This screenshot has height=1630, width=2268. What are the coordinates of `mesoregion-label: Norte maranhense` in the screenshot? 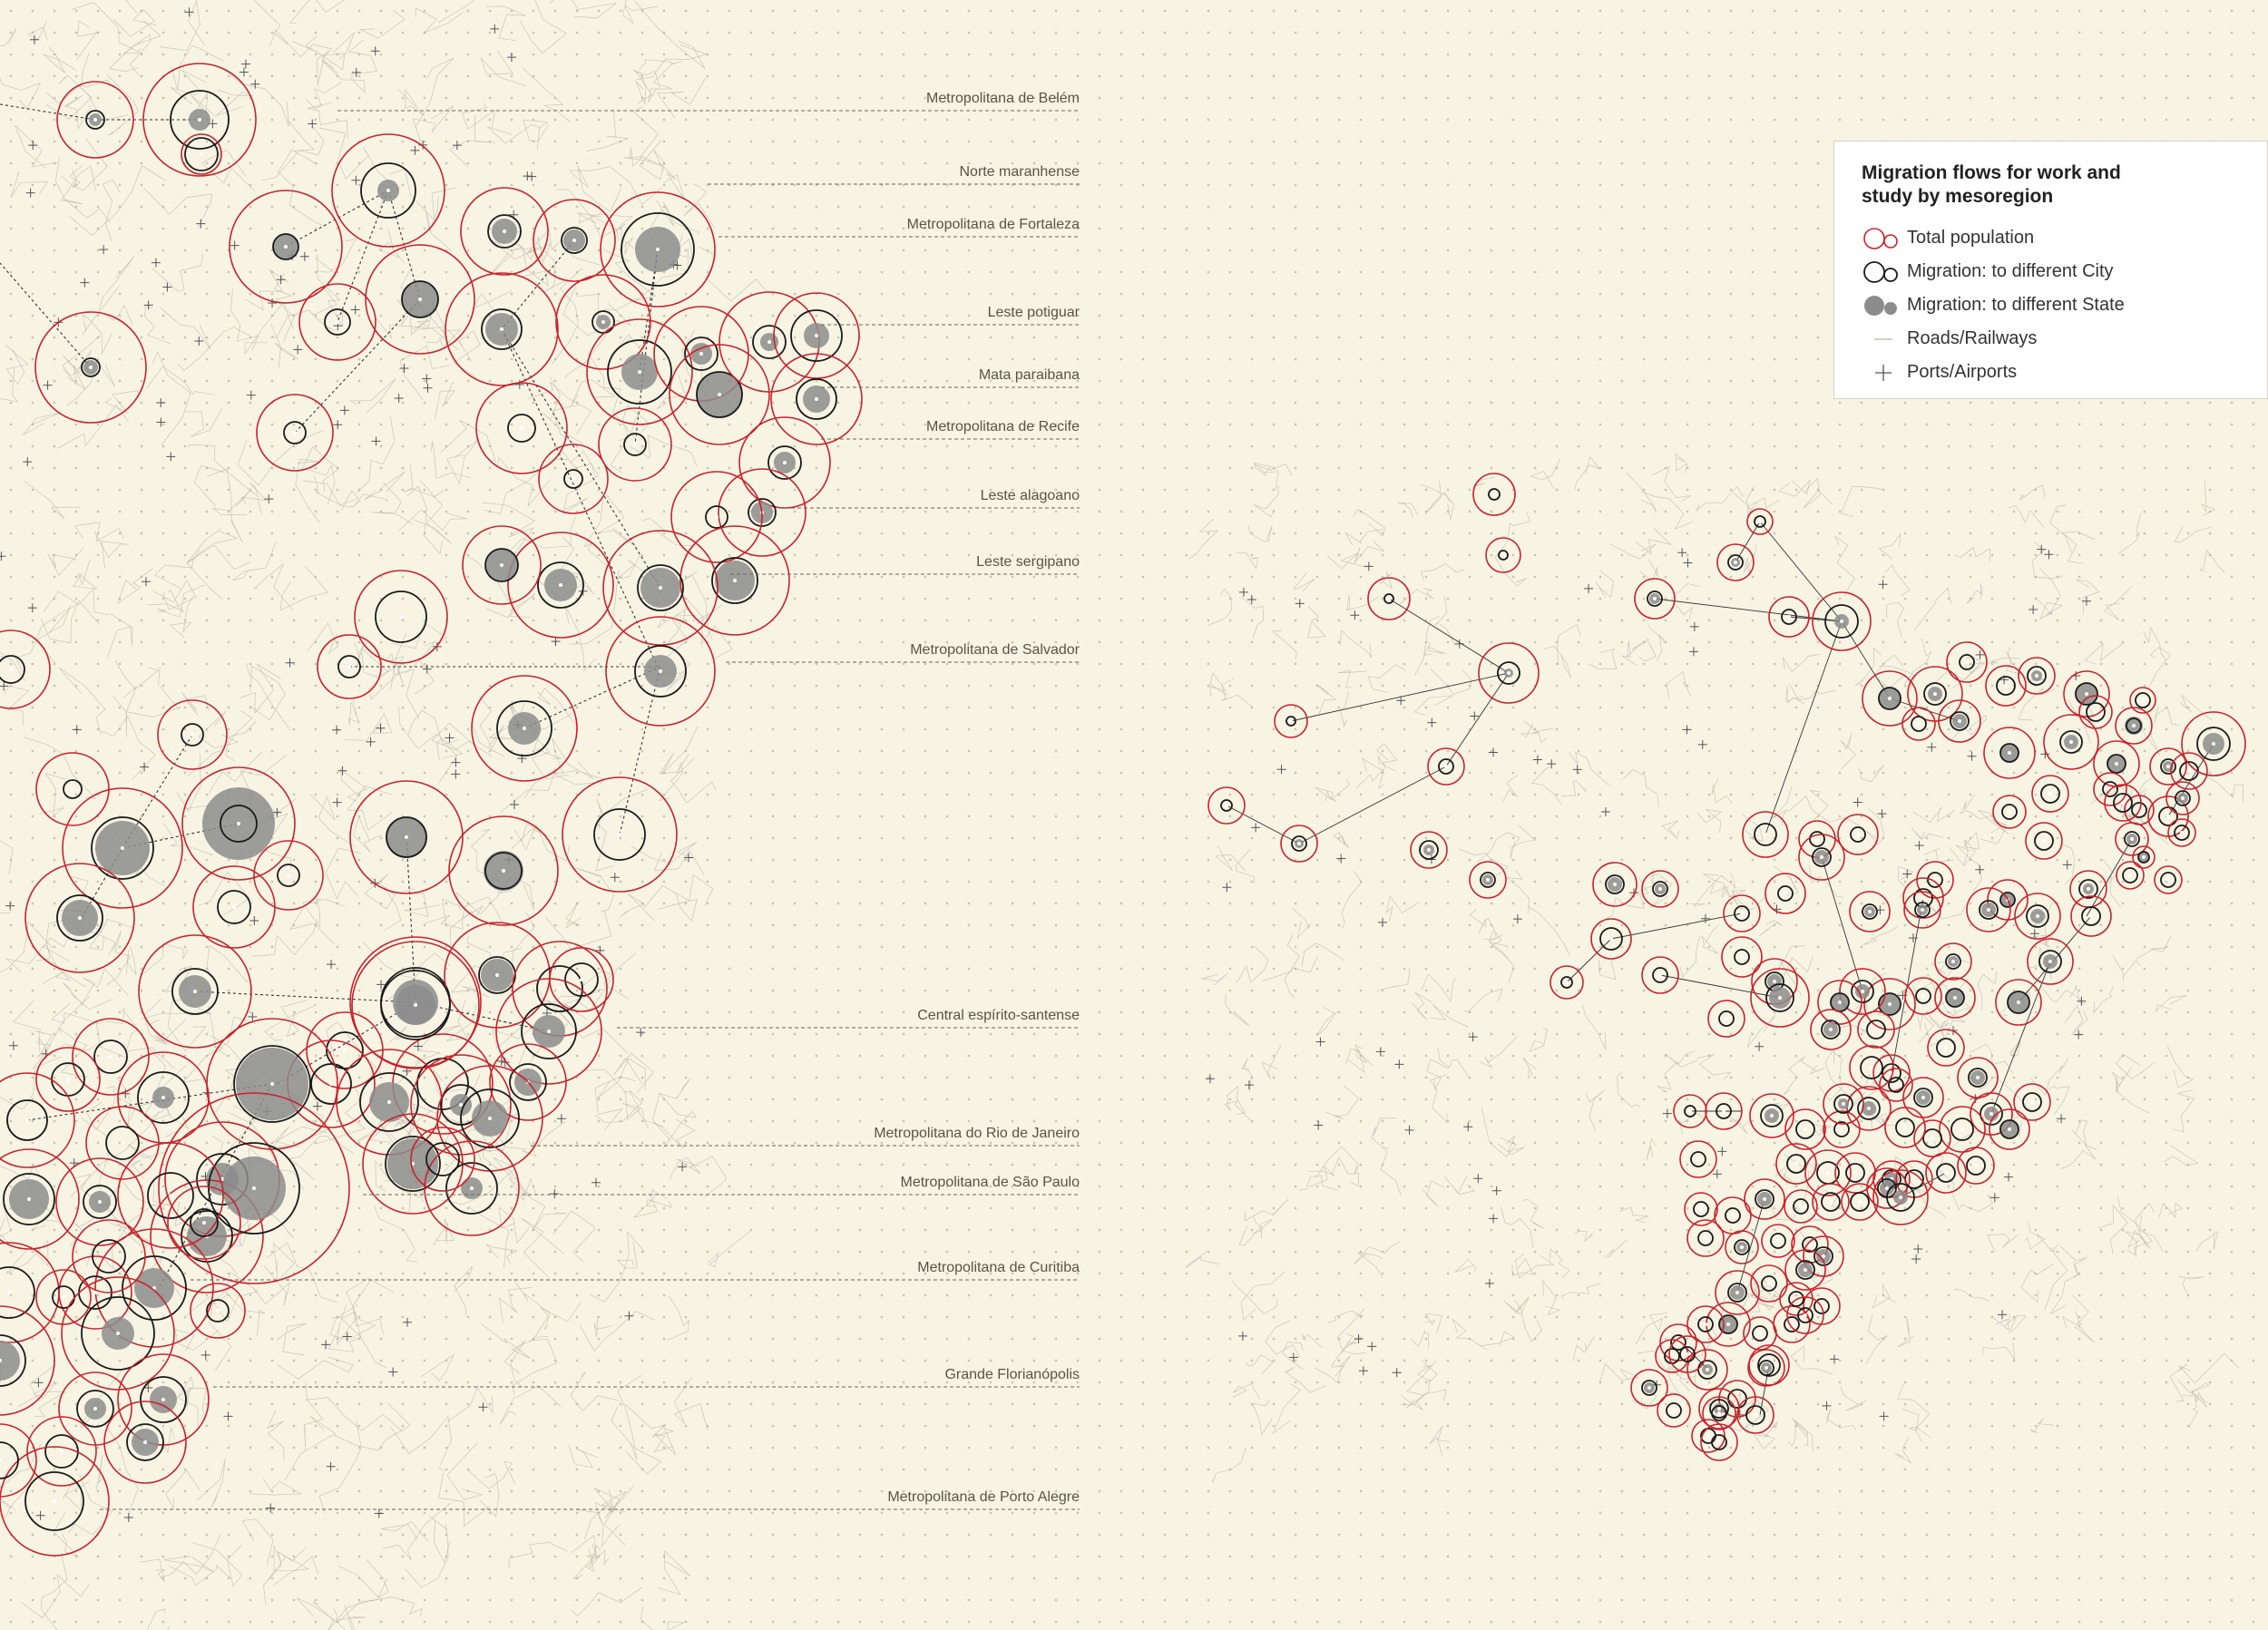 It's located at (1020, 172).